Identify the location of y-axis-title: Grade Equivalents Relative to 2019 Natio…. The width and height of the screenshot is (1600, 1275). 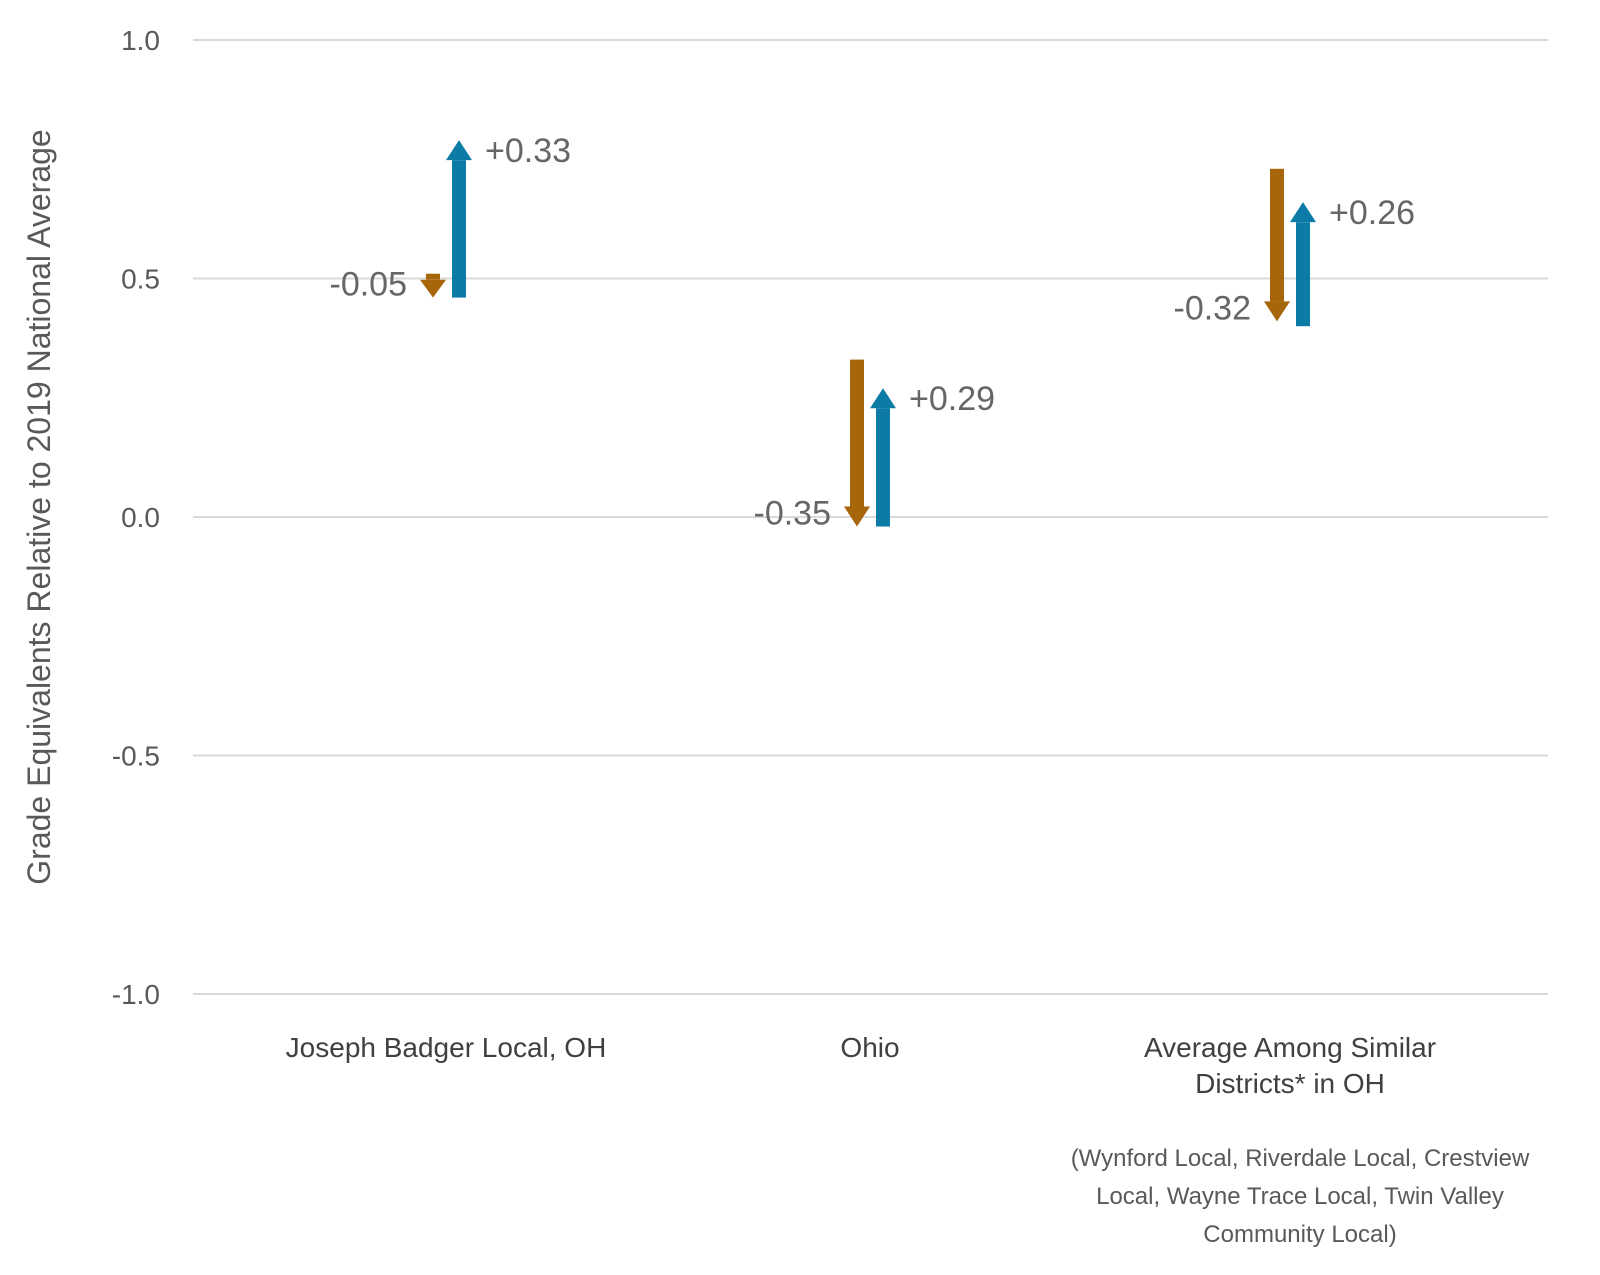
(39, 506).